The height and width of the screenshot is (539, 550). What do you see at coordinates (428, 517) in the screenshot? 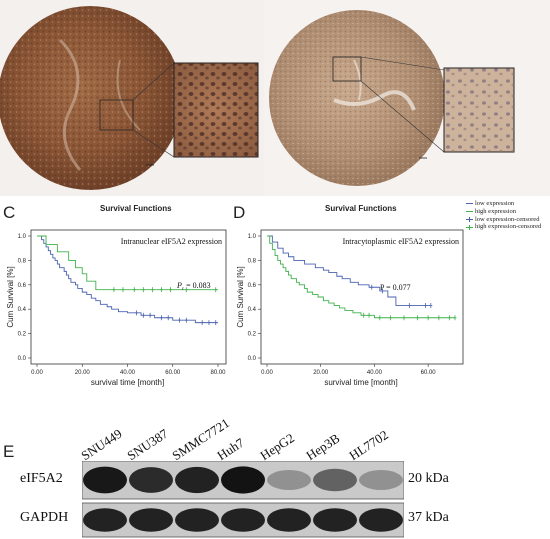
I see `size-label-37kda: 37 kDa` at bounding box center [428, 517].